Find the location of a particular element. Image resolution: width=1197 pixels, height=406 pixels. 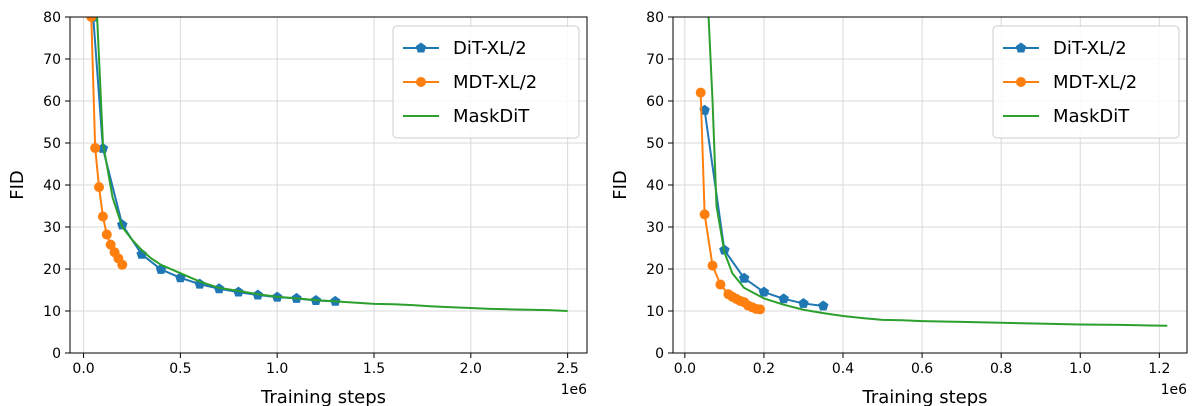

x-tick-label: 2.0 is located at coordinates (471, 369).